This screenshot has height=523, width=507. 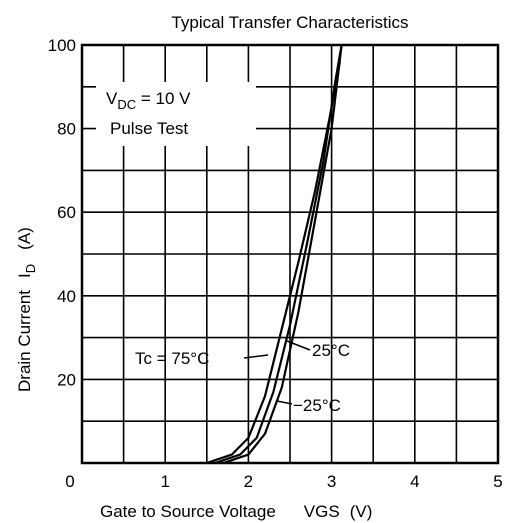 I want to click on y-tick-label: 40, so click(x=66, y=296).